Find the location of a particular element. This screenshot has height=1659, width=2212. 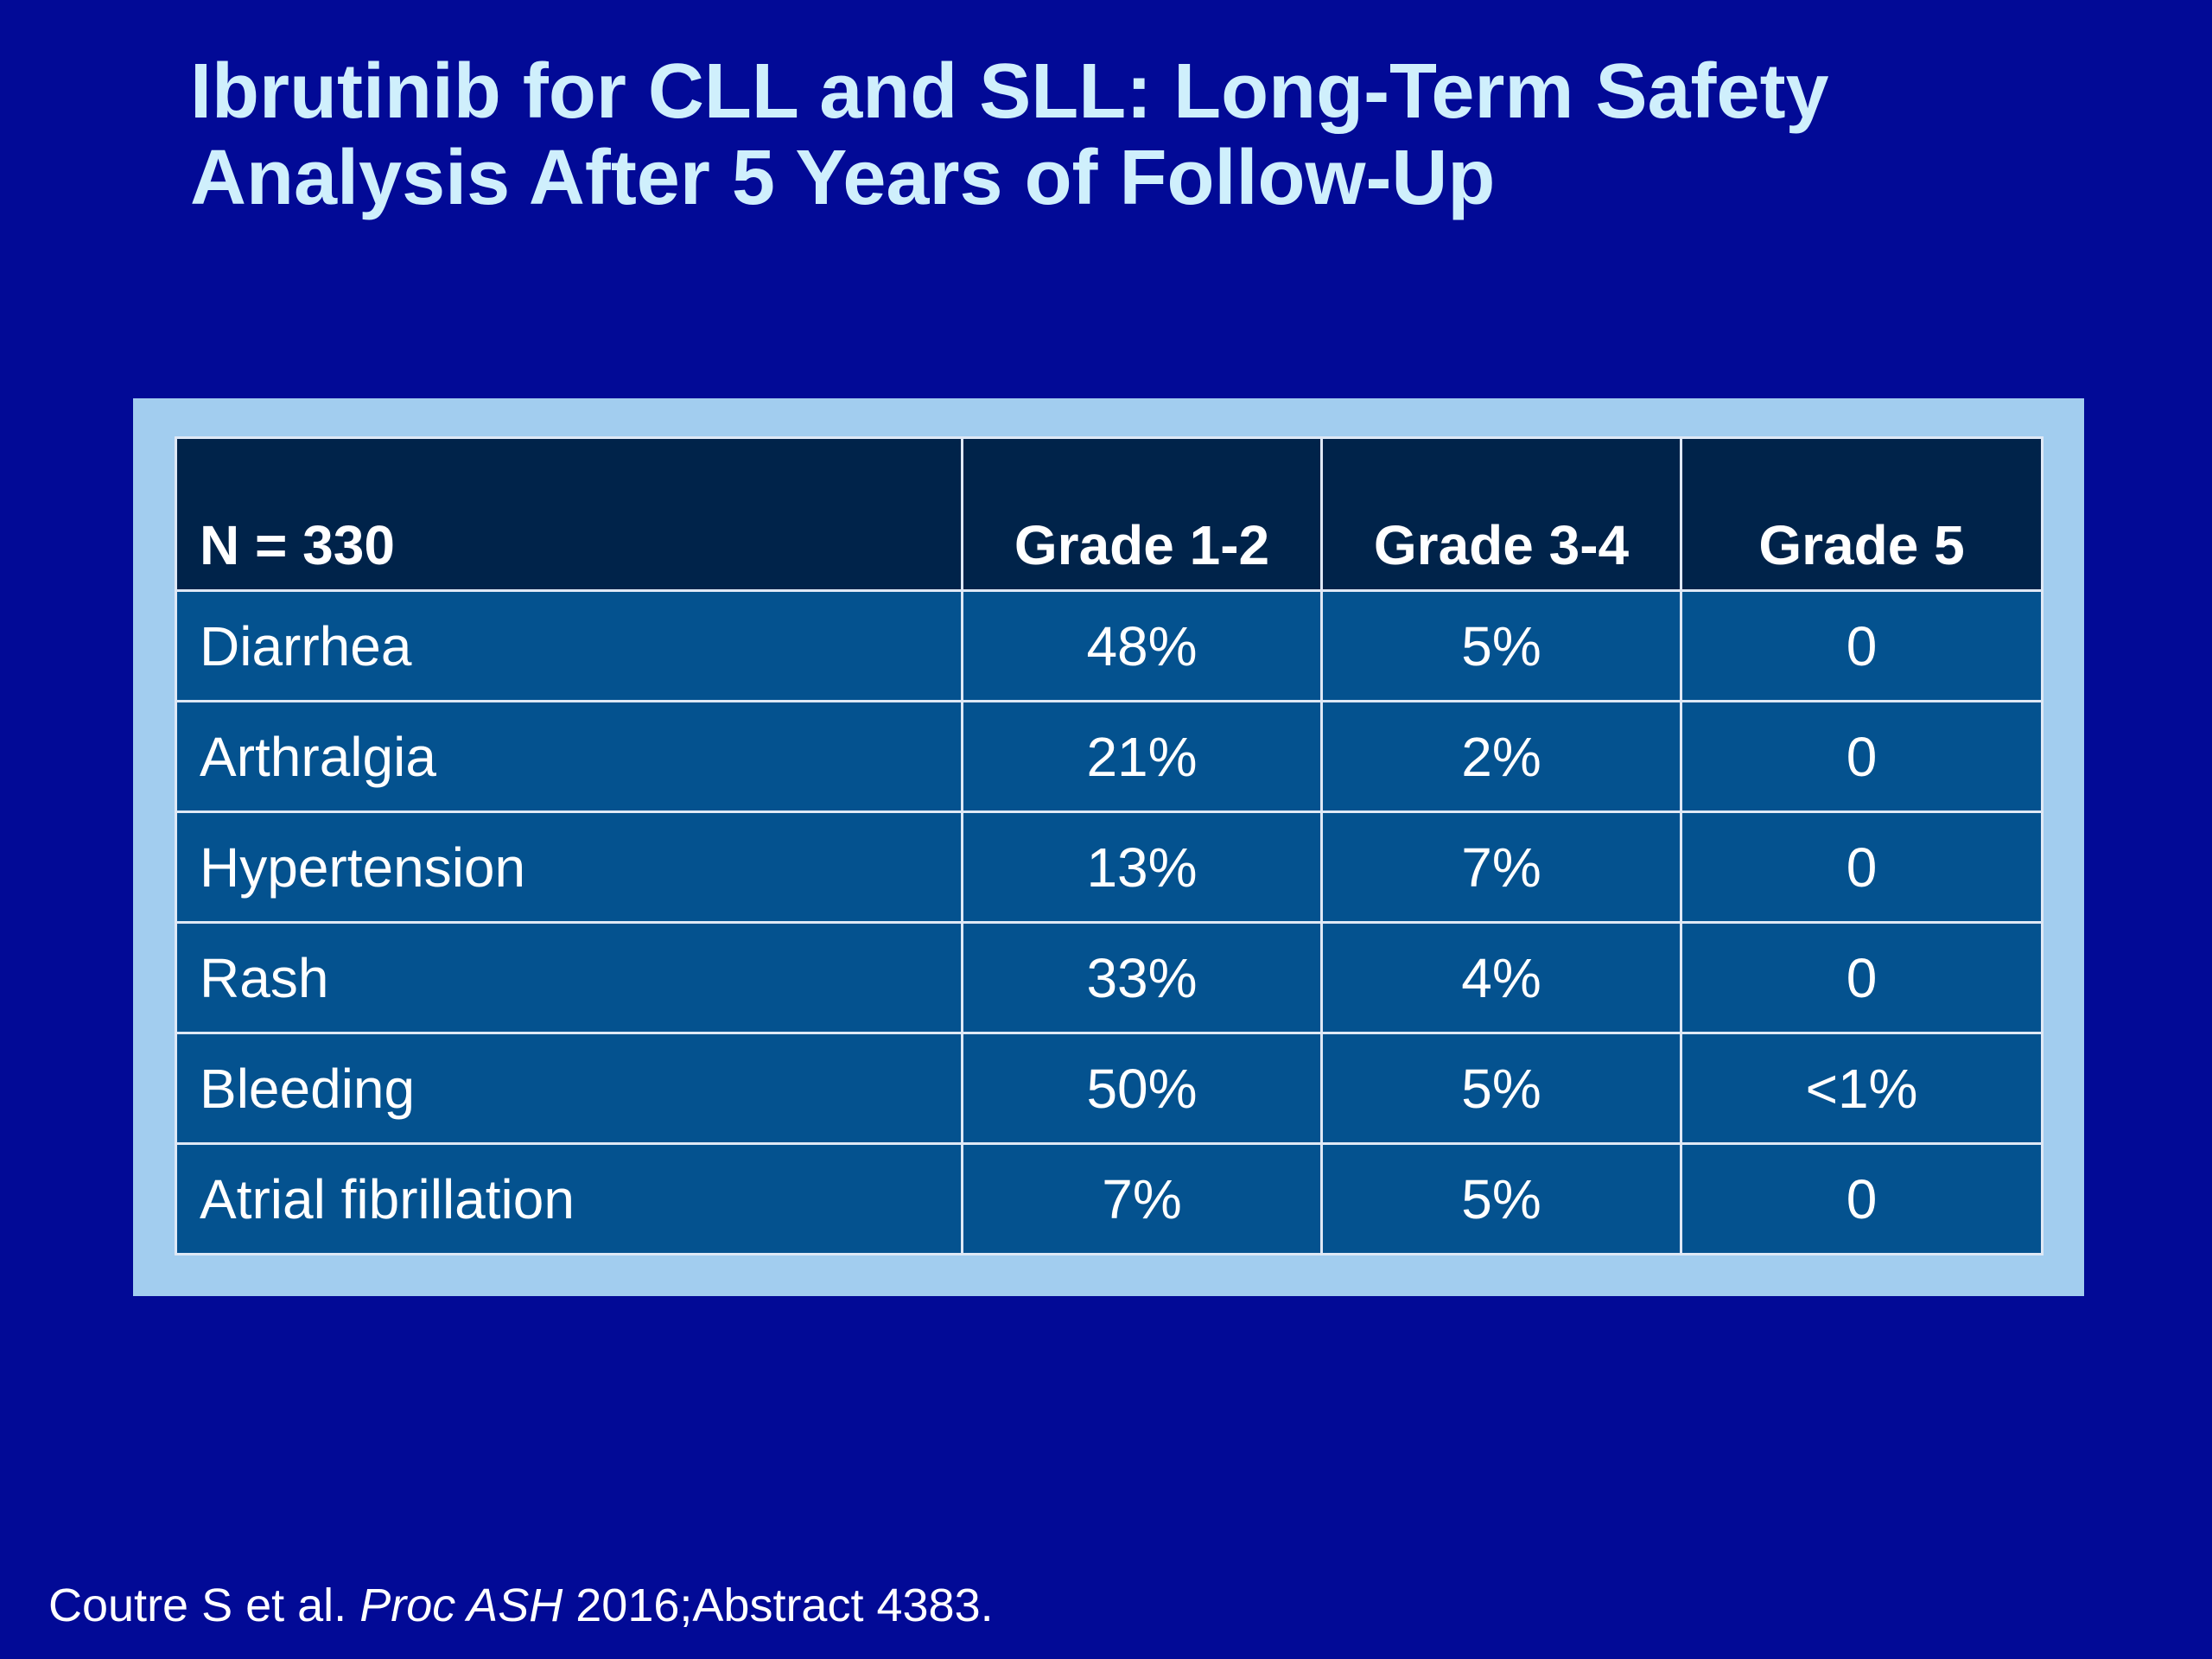

grade-1-2-value: 48% is located at coordinates (1142, 645).